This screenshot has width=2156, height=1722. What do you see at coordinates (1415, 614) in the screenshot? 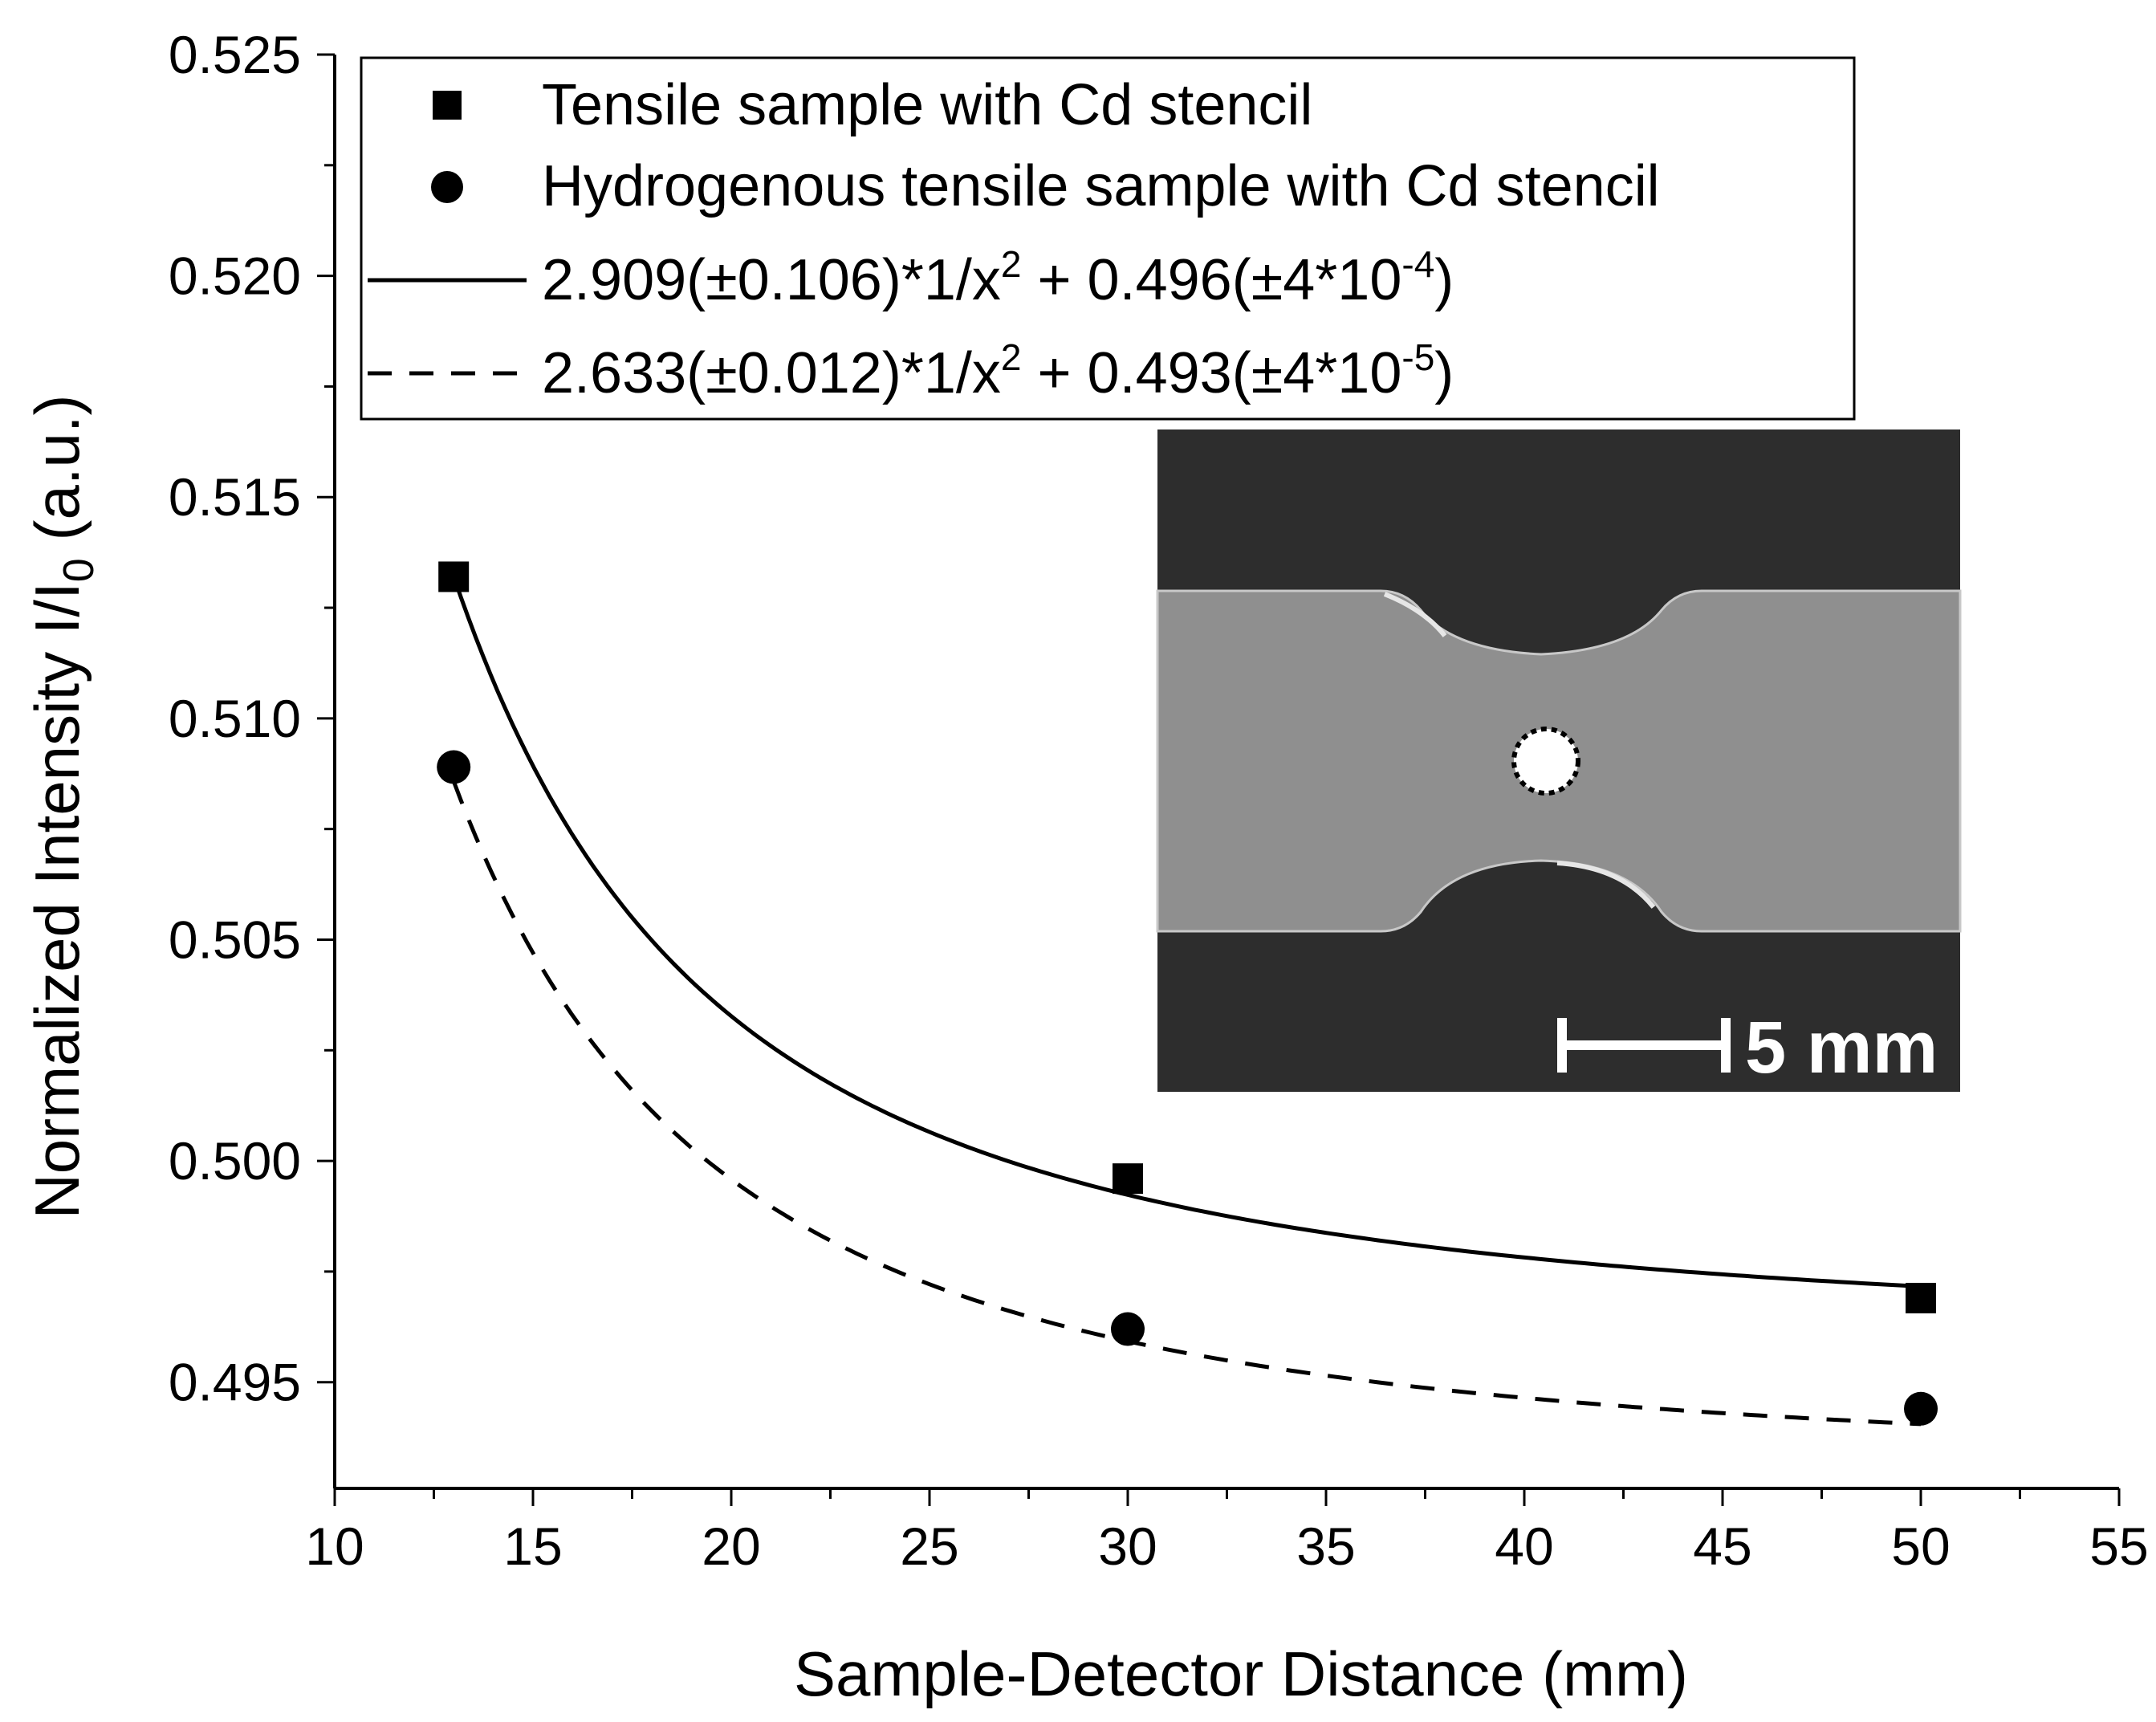
I see `sample-edge-highlight-top` at bounding box center [1415, 614].